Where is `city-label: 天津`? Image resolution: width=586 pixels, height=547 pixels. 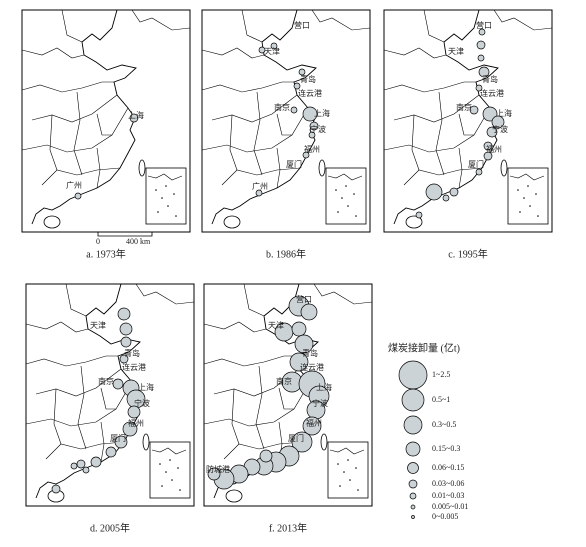 city-label: 天津 is located at coordinates (272, 51).